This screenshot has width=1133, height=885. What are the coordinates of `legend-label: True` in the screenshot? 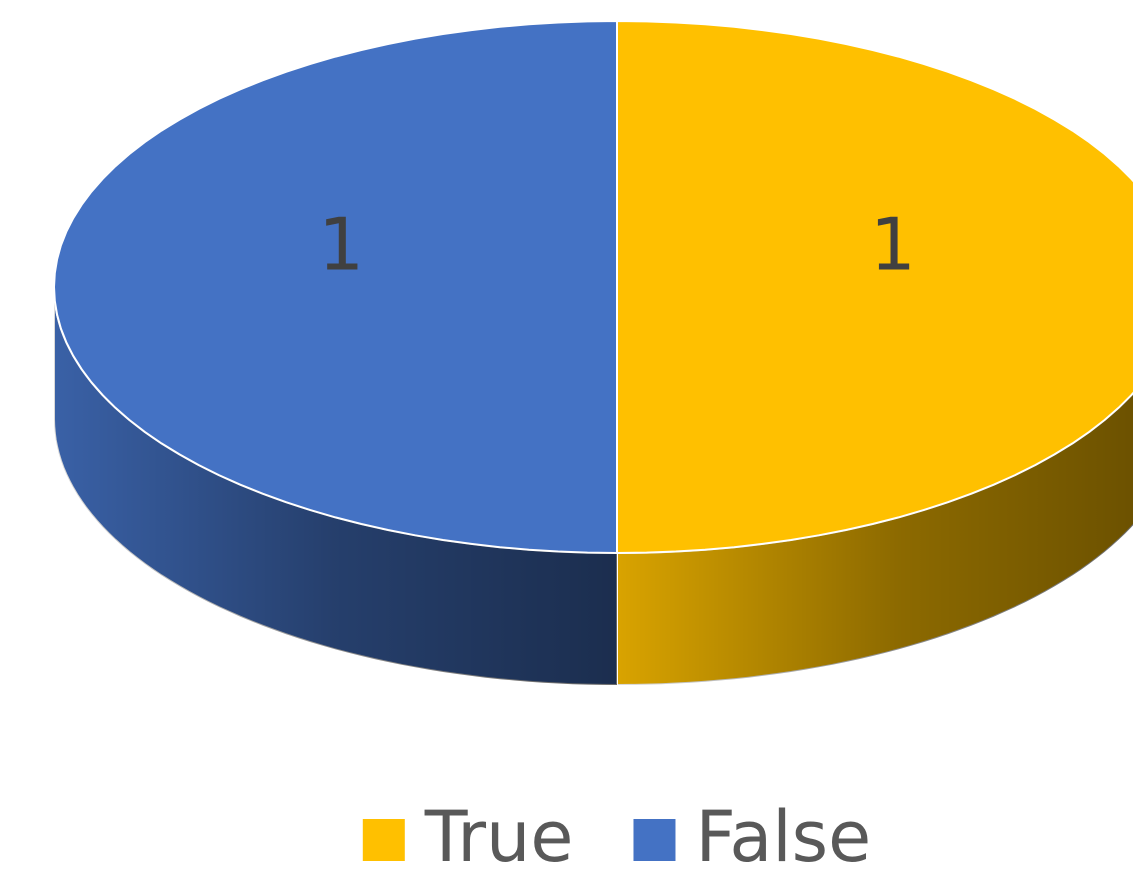 It's located at (499, 837).